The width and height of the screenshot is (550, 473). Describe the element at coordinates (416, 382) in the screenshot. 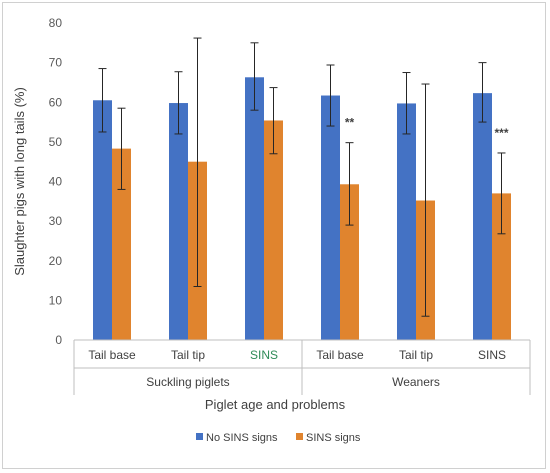

I see `x-group-label: Weaners` at that location.